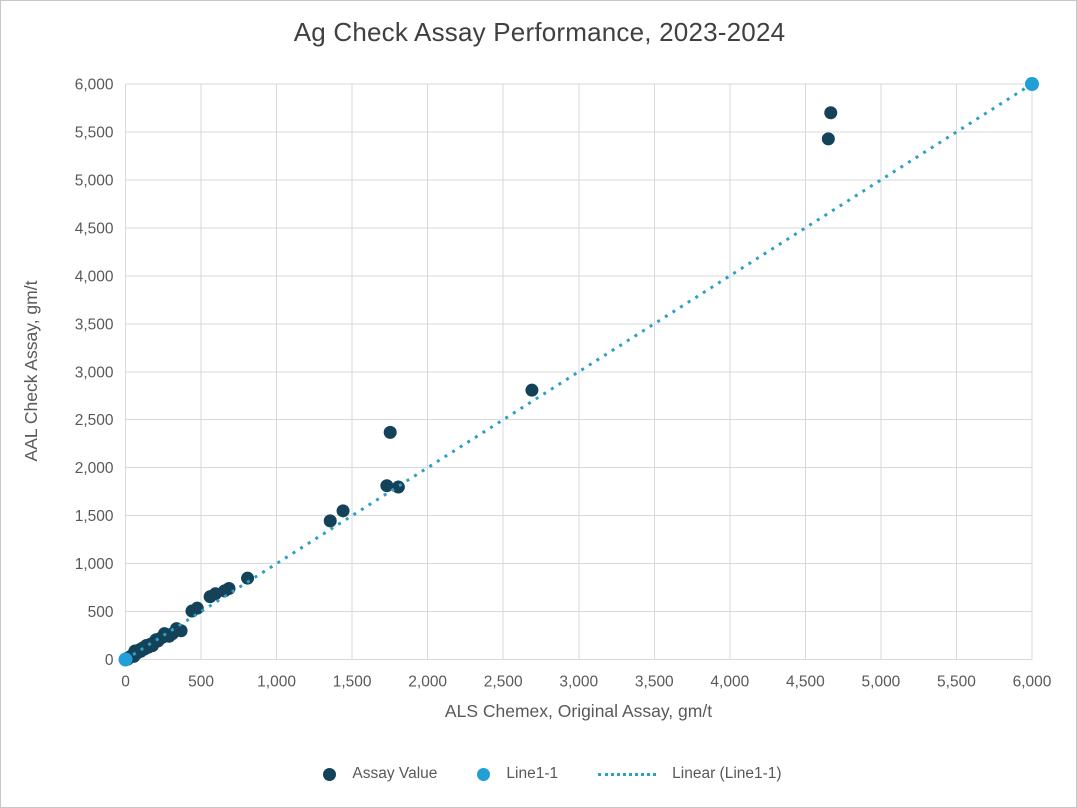 The image size is (1077, 808). I want to click on x-tick-label: 1,000, so click(276, 682).